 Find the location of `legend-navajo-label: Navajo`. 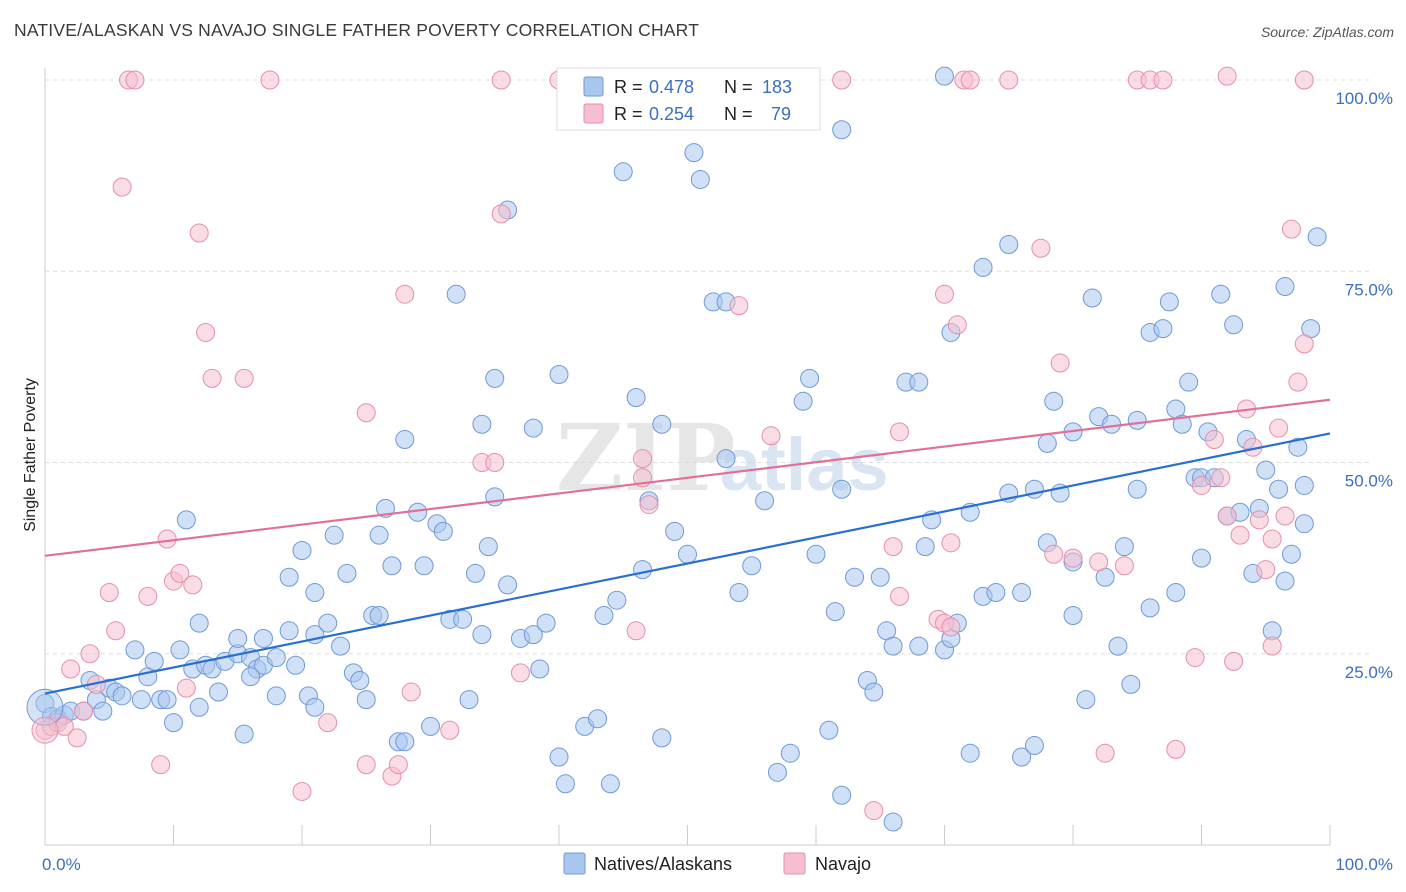

legend-navajo-label: Navajo is located at coordinates (843, 864).